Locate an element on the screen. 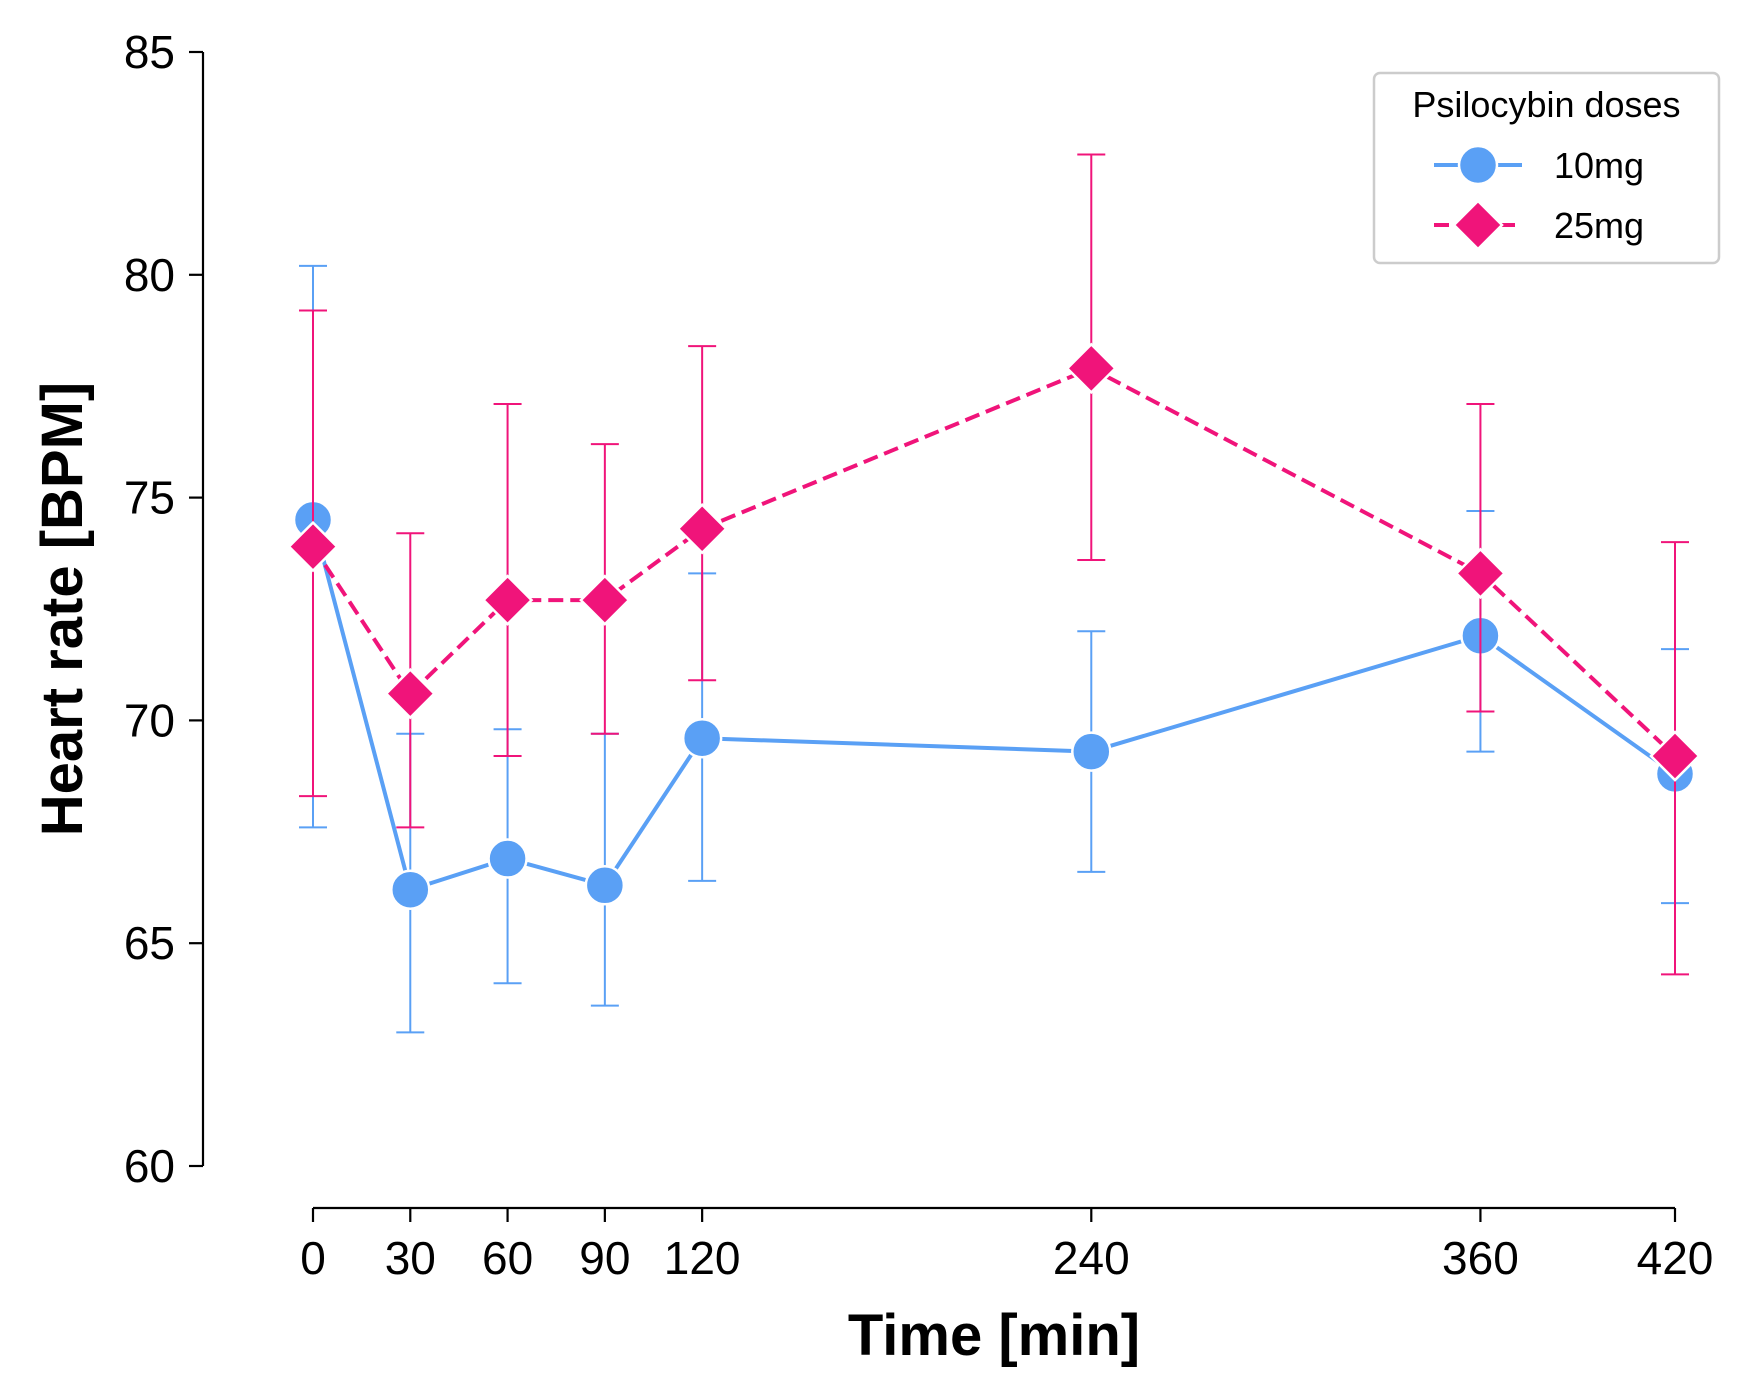 Image resolution: width=1761 pixels, height=1392 pixels. legend-label: 10mg is located at coordinates (1599, 165).